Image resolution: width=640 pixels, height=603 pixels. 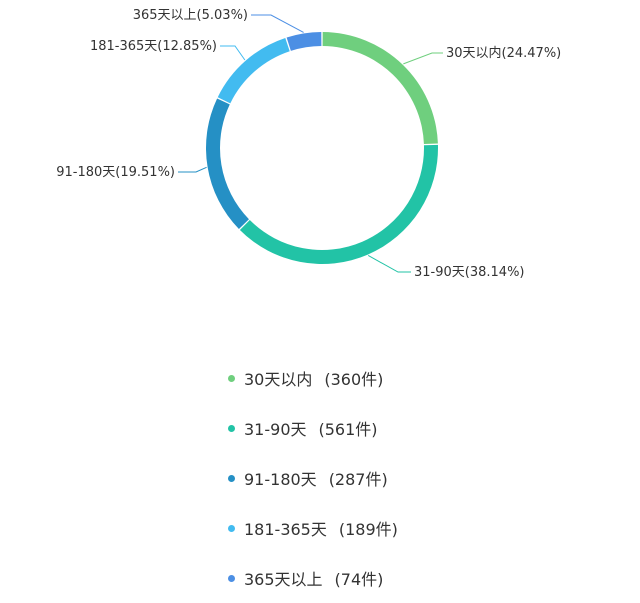 What do you see at coordinates (278, 379) in the screenshot?
I see `legend-label: 30天以内` at bounding box center [278, 379].